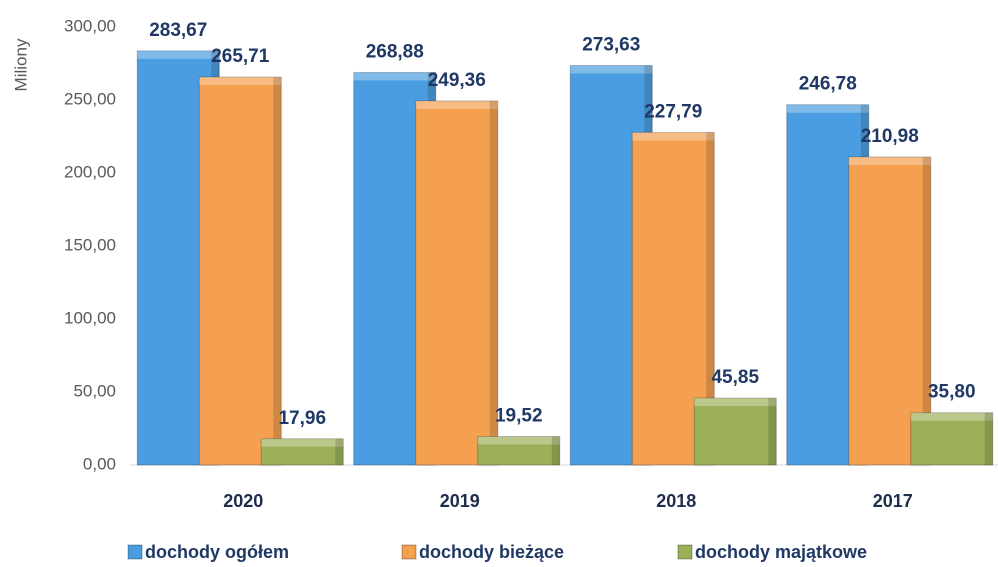 This screenshot has width=998, height=567. I want to click on y-tick-label: 50,00, so click(94, 390).